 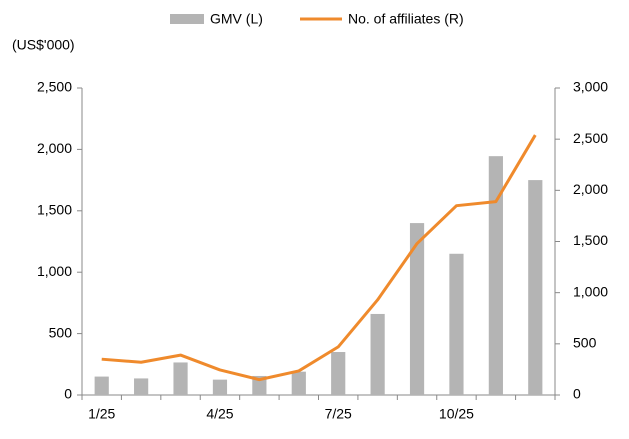 What do you see at coordinates (101, 414) in the screenshot?
I see `x-tick-label: 1/25` at bounding box center [101, 414].